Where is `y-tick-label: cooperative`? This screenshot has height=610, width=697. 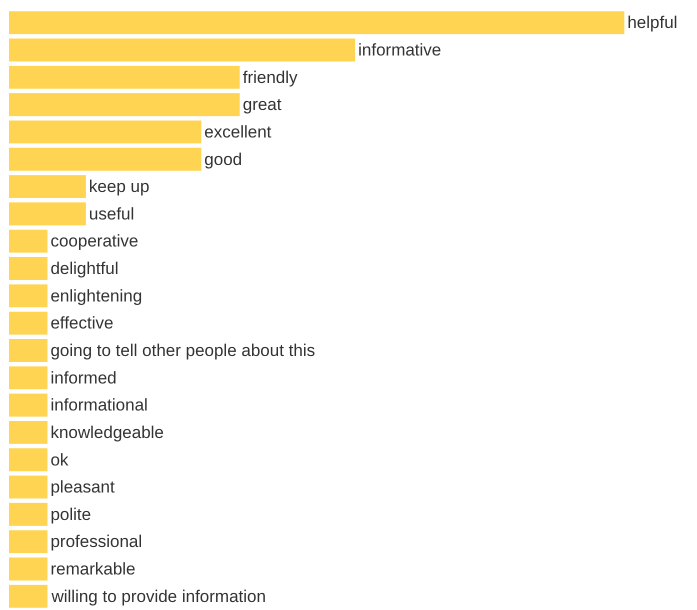 y-tick-label: cooperative is located at coordinates (94, 241).